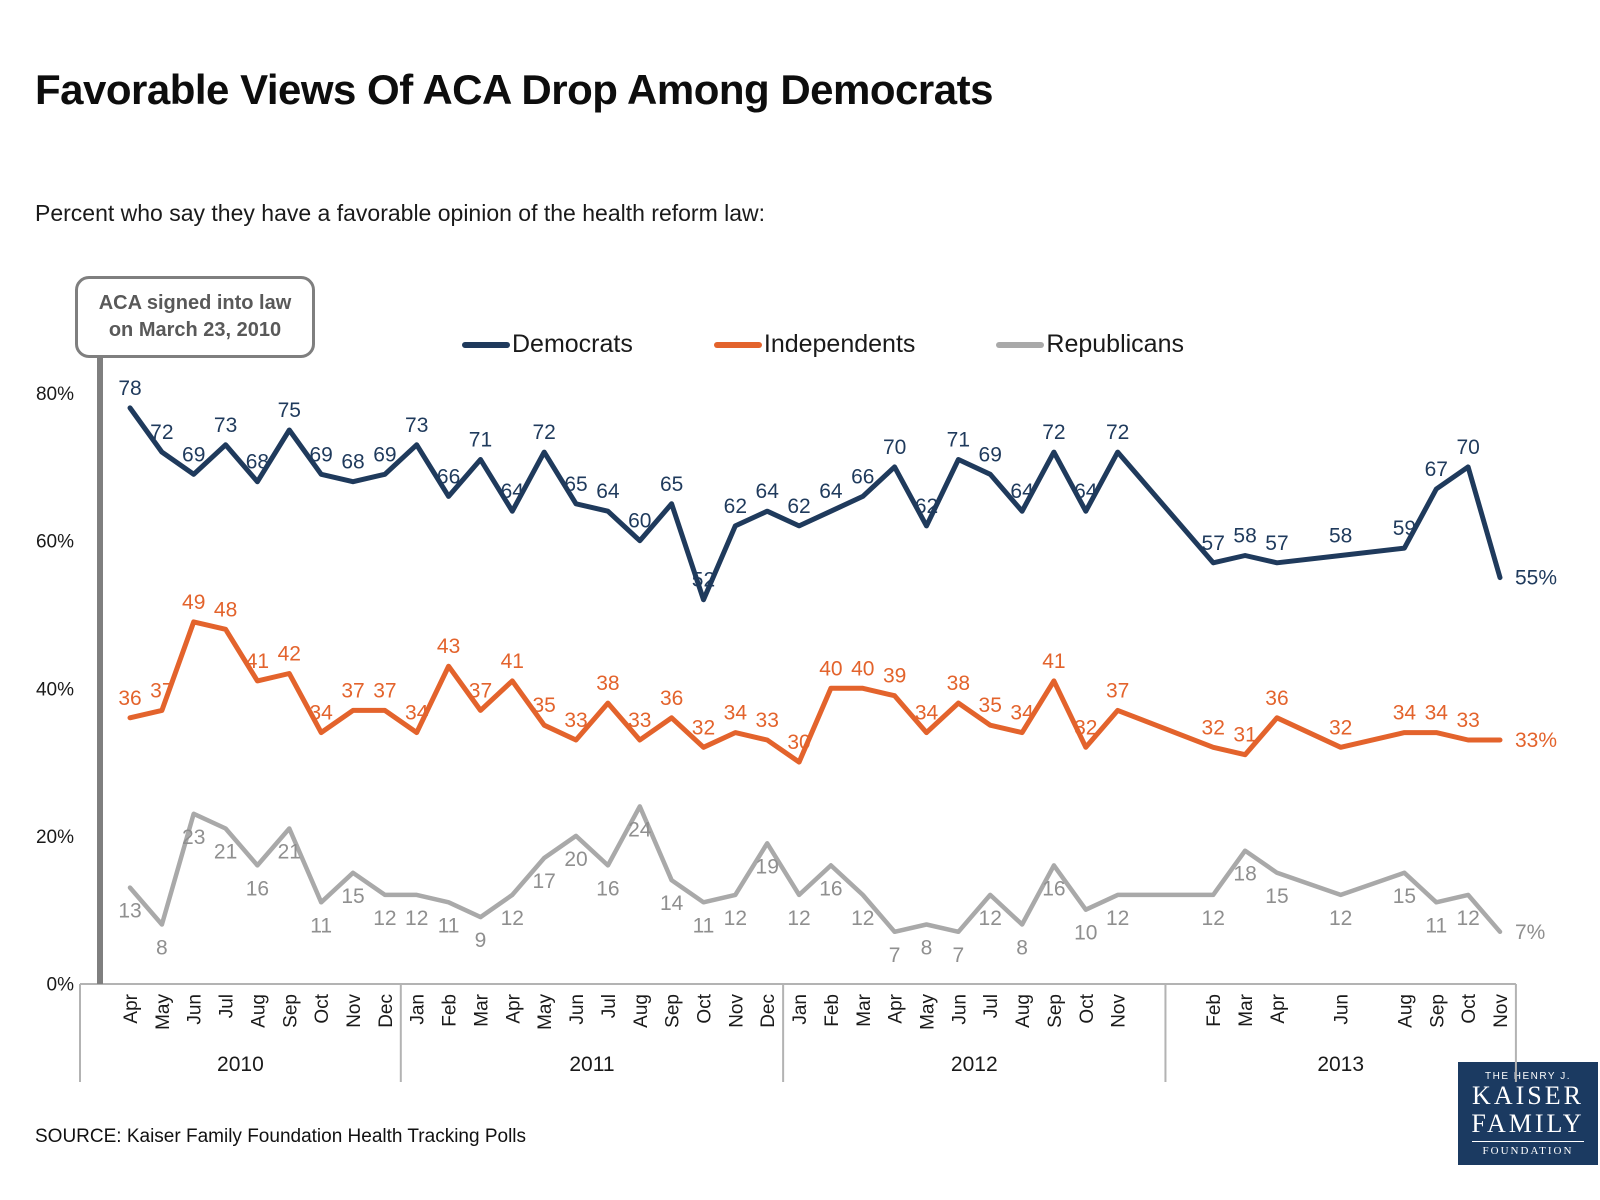  I want to click on democrats-data-label: 78, so click(129, 388).